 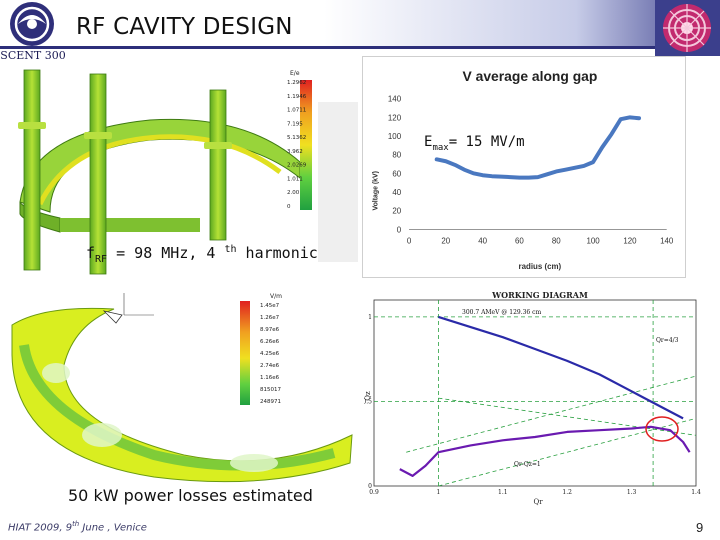 I want to click on voltage-x-tick: 140, so click(x=667, y=240).